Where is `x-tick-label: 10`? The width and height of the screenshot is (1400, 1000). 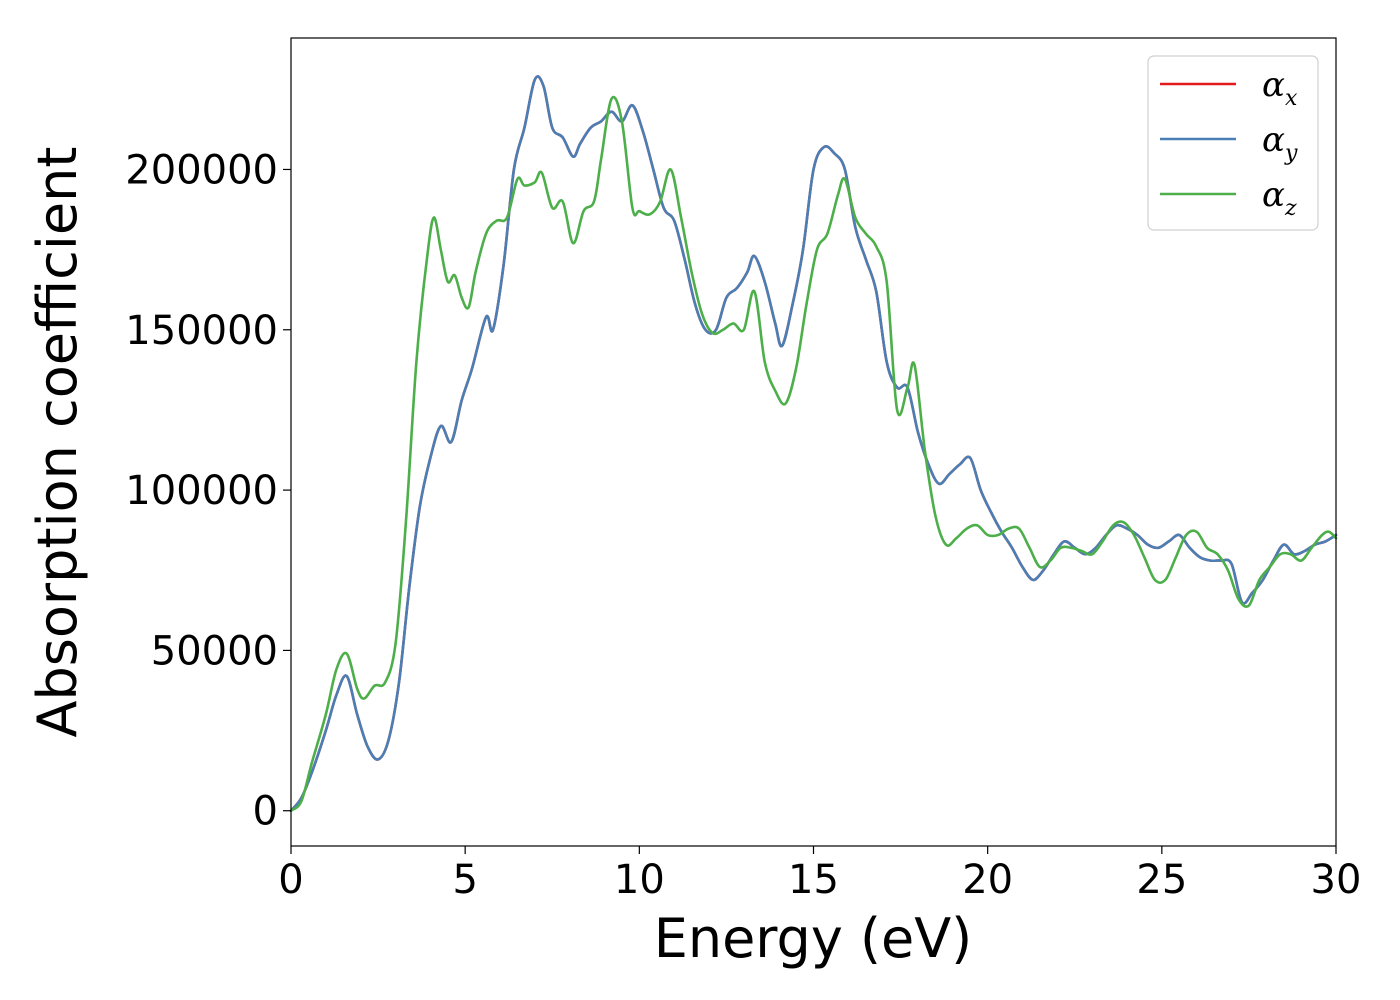
x-tick-label: 10 is located at coordinates (639, 880).